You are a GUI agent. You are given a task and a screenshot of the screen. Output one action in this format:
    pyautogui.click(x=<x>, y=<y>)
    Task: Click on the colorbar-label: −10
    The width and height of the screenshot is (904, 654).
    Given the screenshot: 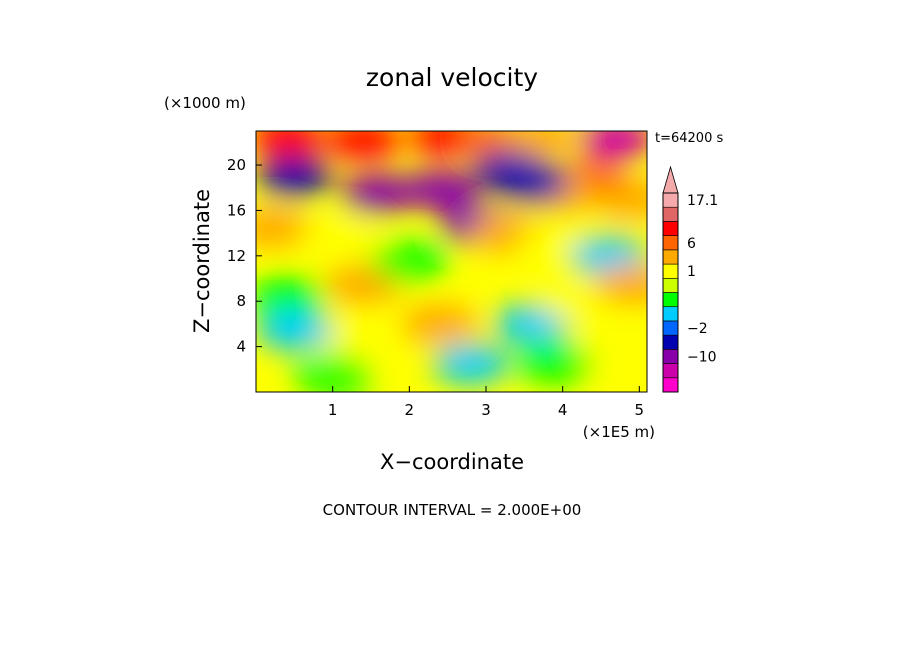 What is the action you would take?
    pyautogui.click(x=702, y=357)
    